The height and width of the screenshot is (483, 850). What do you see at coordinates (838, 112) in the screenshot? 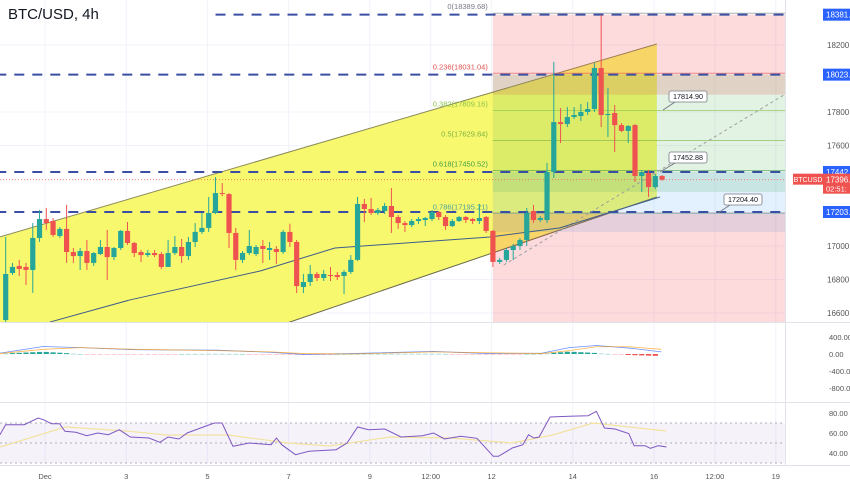
I see `price-axis-label: 17800.` at bounding box center [838, 112].